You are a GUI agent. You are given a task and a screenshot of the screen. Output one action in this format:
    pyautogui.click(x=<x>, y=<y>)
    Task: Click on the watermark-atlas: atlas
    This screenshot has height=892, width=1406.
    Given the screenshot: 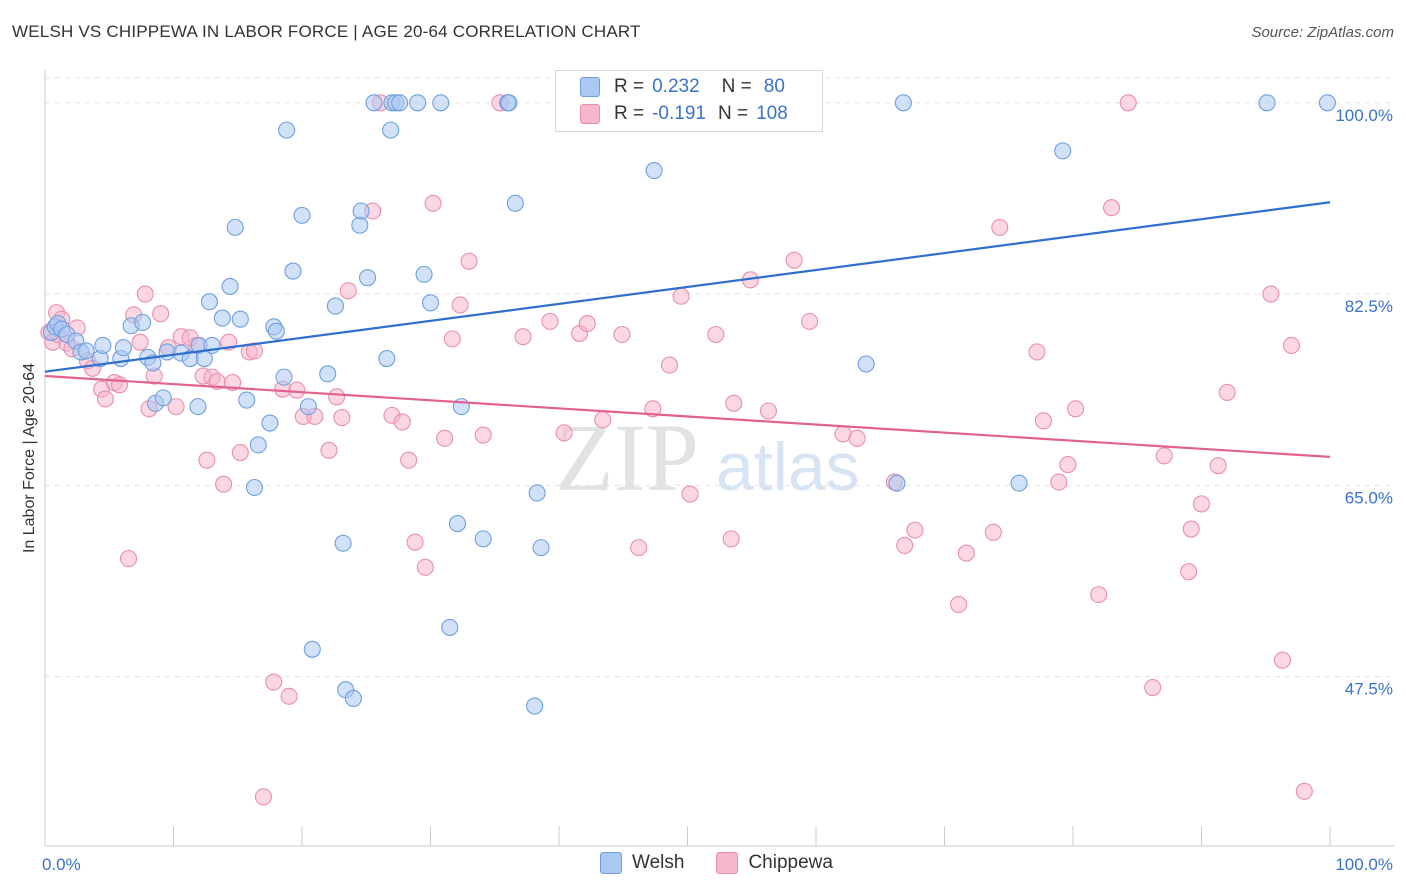 What is the action you would take?
    pyautogui.click(x=788, y=467)
    